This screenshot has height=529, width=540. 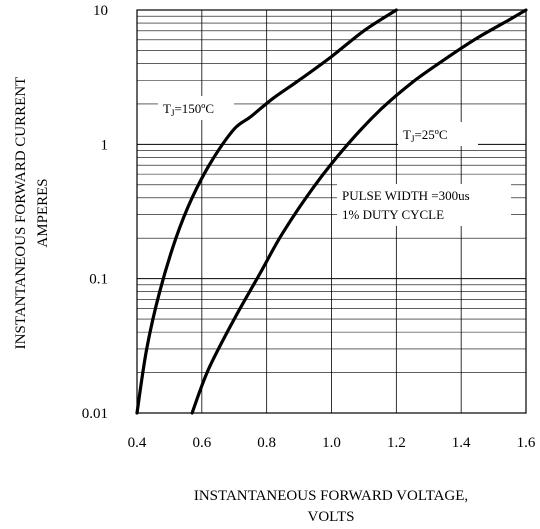 I want to click on annotation-tj-25: TJ=25ºC, so click(x=425, y=135).